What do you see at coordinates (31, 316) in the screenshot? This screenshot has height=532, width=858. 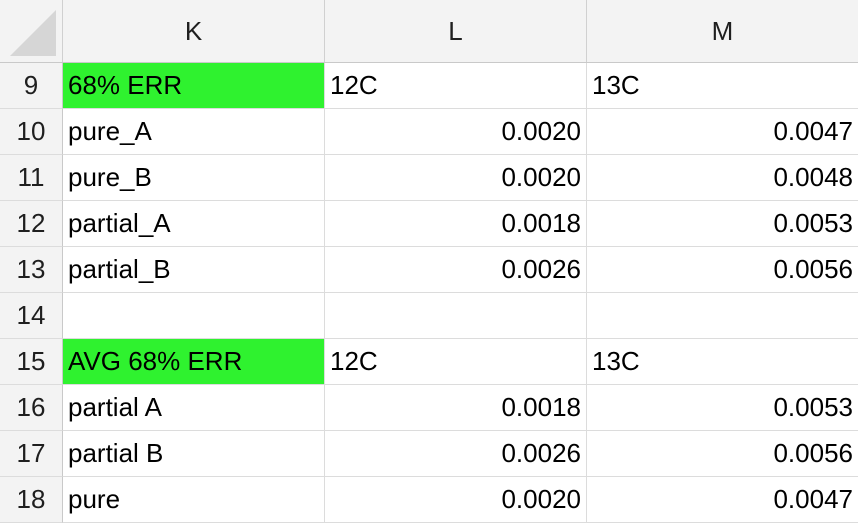 I see `row-header: 14` at bounding box center [31, 316].